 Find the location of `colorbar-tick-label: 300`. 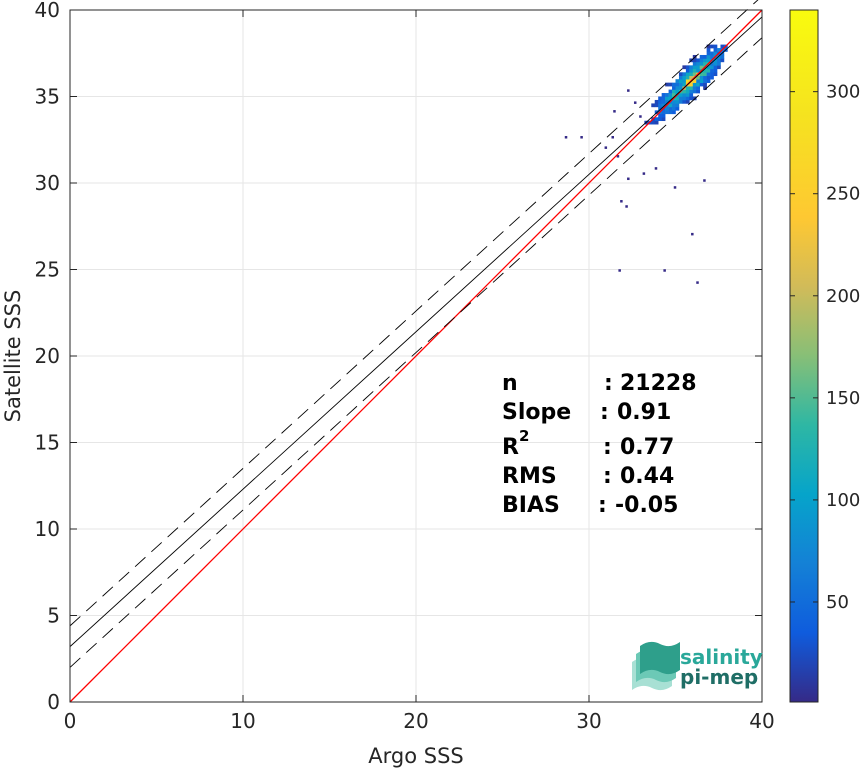

colorbar-tick-label: 300 is located at coordinates (843, 92).